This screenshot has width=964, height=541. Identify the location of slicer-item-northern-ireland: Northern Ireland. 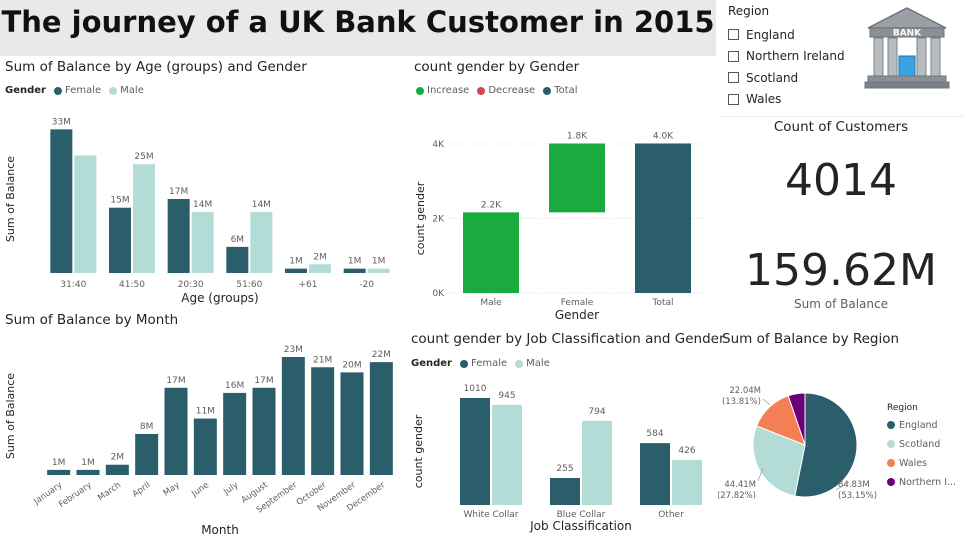
(788, 57).